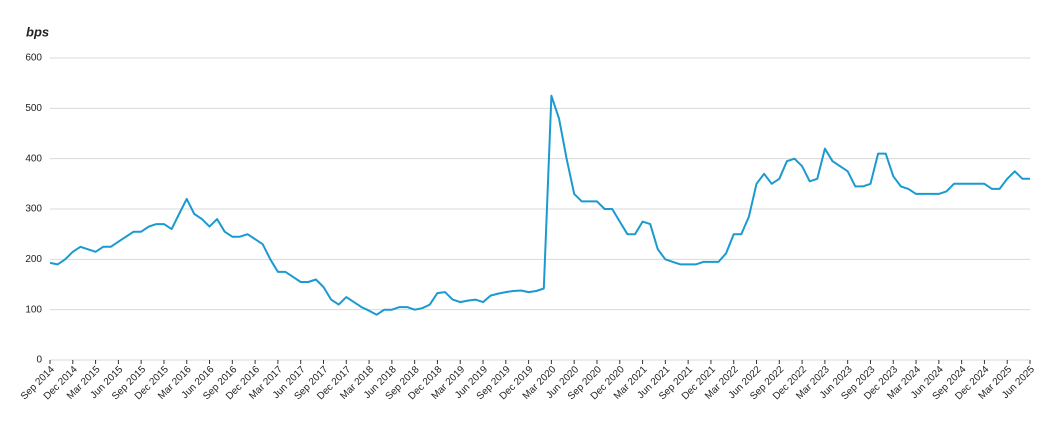 The height and width of the screenshot is (440, 1050). Describe the element at coordinates (33, 259) in the screenshot. I see `y-tick-label: 200` at that location.